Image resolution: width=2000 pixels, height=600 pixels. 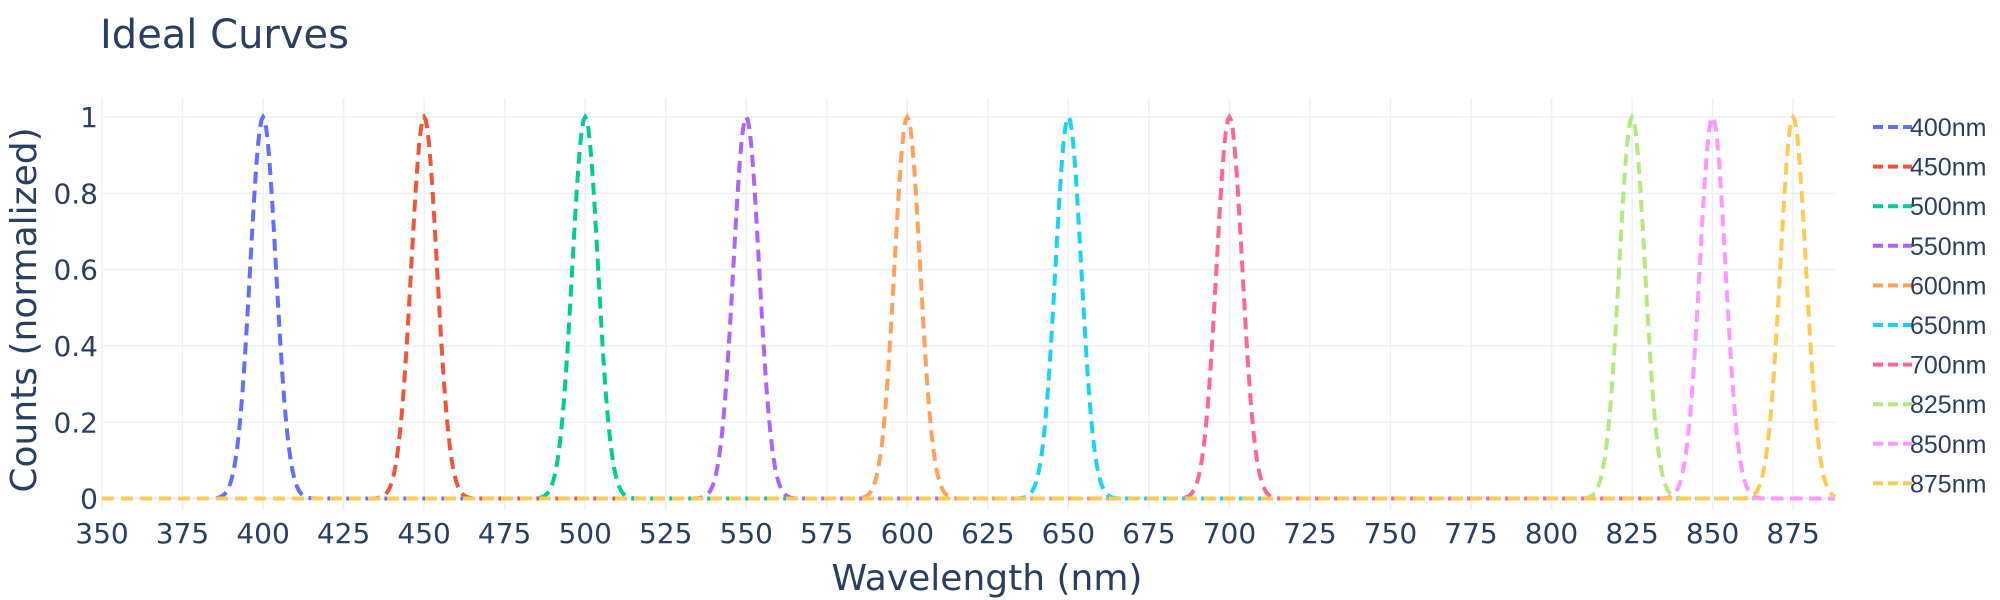 I want to click on x-tick-label: 725, so click(x=1309, y=533).